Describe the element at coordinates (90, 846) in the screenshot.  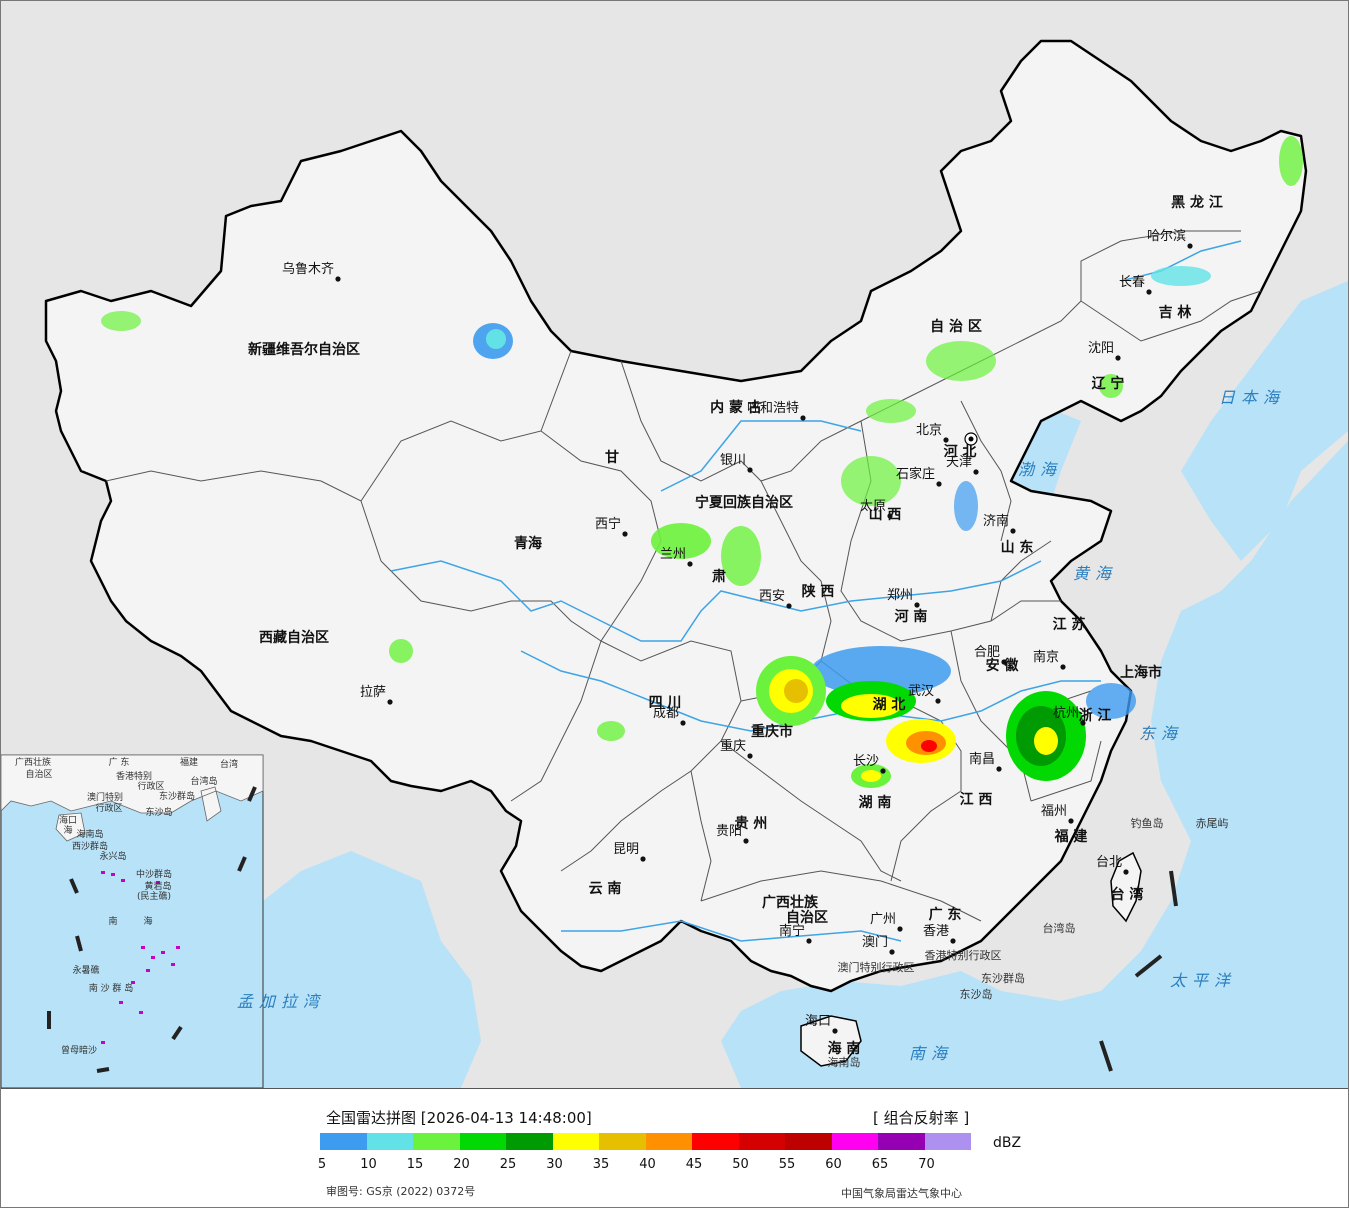
I see `inset-label: 西沙群岛` at that location.